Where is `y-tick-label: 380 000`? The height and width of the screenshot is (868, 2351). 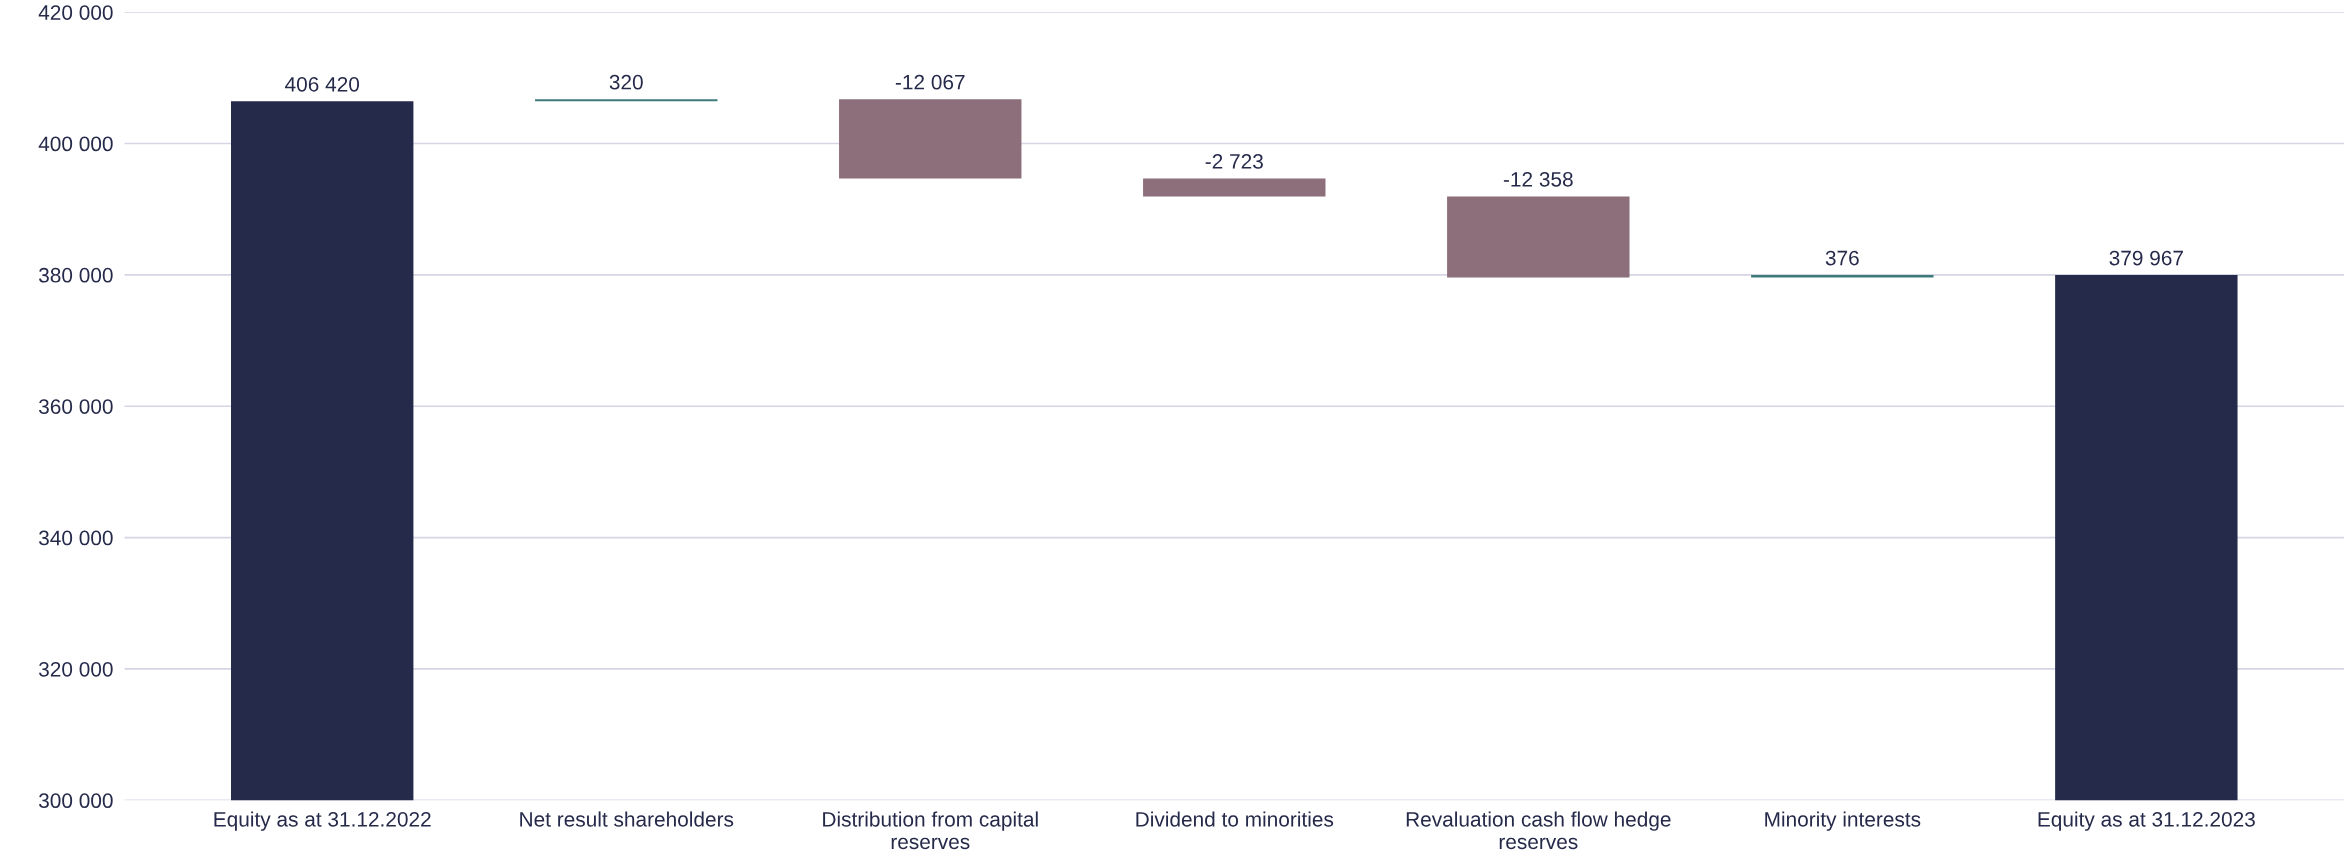
y-tick-label: 380 000 is located at coordinates (75, 275).